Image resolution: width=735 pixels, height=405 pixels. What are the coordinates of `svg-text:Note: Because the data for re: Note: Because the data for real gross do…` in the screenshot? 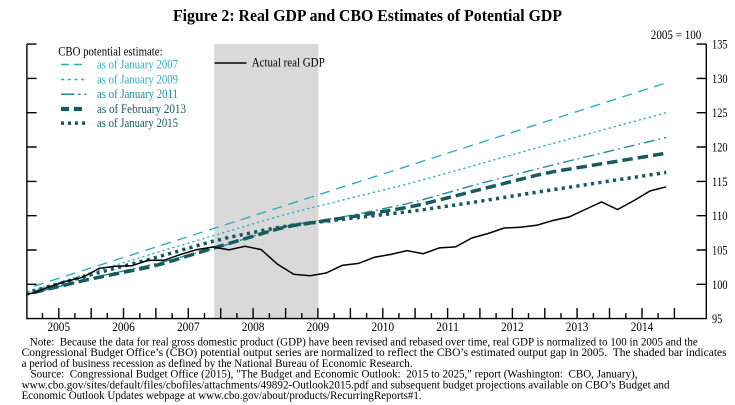 It's located at (364, 343).